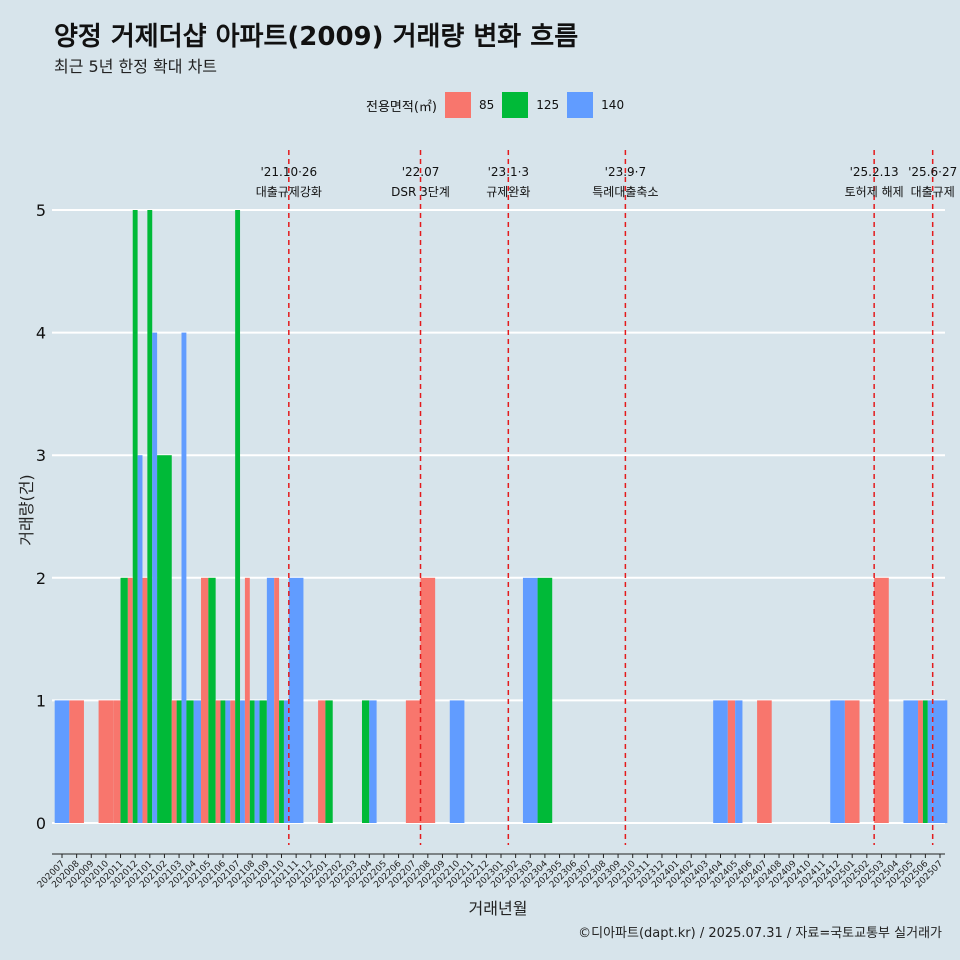  I want to click on legend-item-140: 140, so click(595, 105).